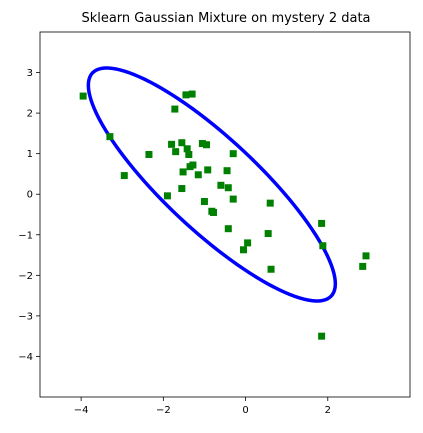 The image size is (423, 433). I want to click on y-tick-label: −3, so click(25, 316).